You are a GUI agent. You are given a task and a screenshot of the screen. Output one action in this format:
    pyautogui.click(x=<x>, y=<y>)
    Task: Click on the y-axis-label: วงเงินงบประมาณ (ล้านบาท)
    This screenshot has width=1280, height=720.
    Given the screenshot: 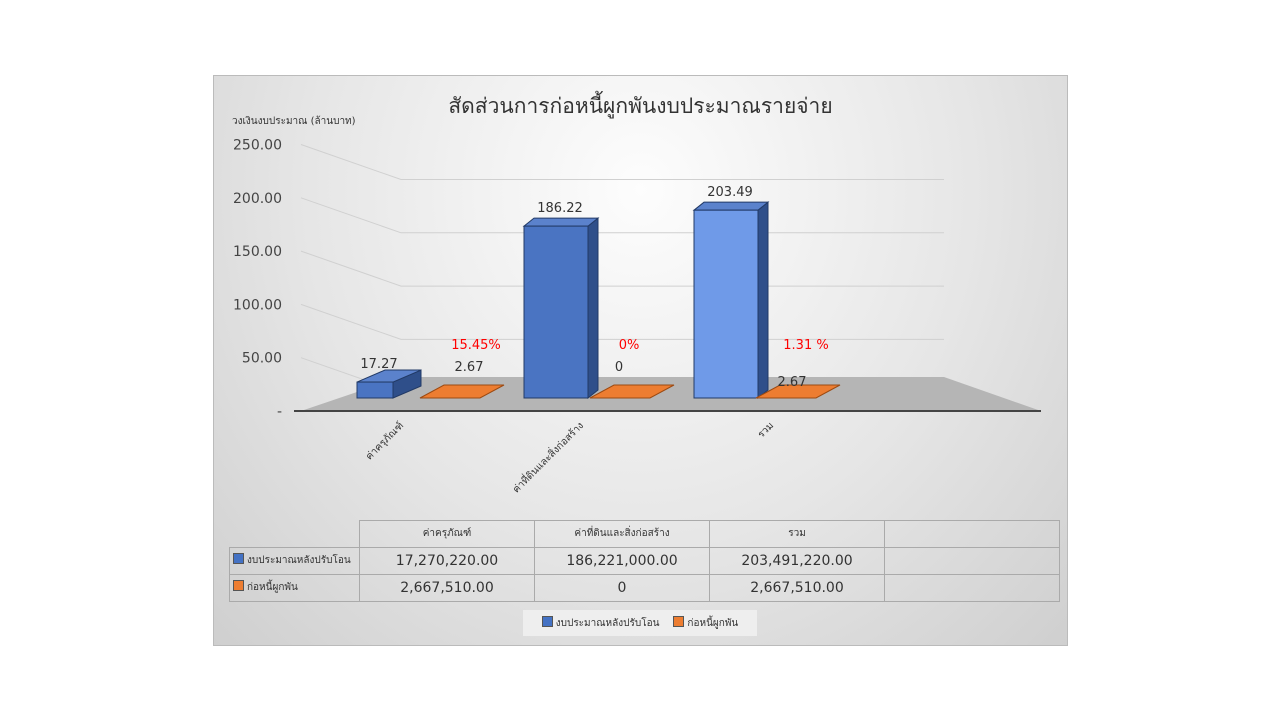 What is the action you would take?
    pyautogui.click(x=294, y=121)
    